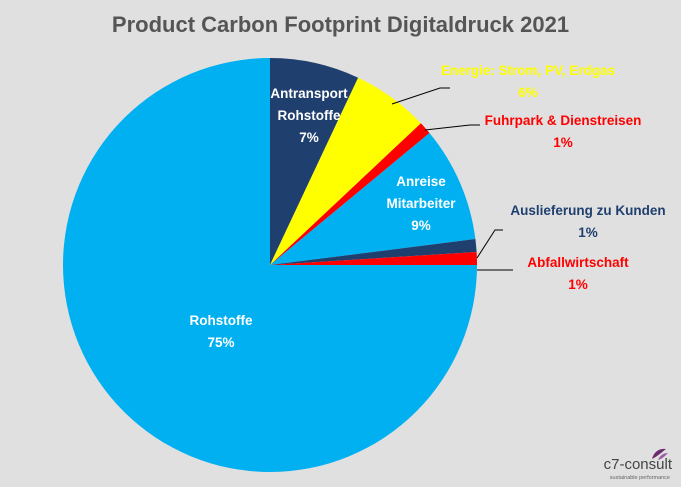 The width and height of the screenshot is (681, 487). I want to click on company-logo: c7-consult sustainable performance, so click(619, 465).